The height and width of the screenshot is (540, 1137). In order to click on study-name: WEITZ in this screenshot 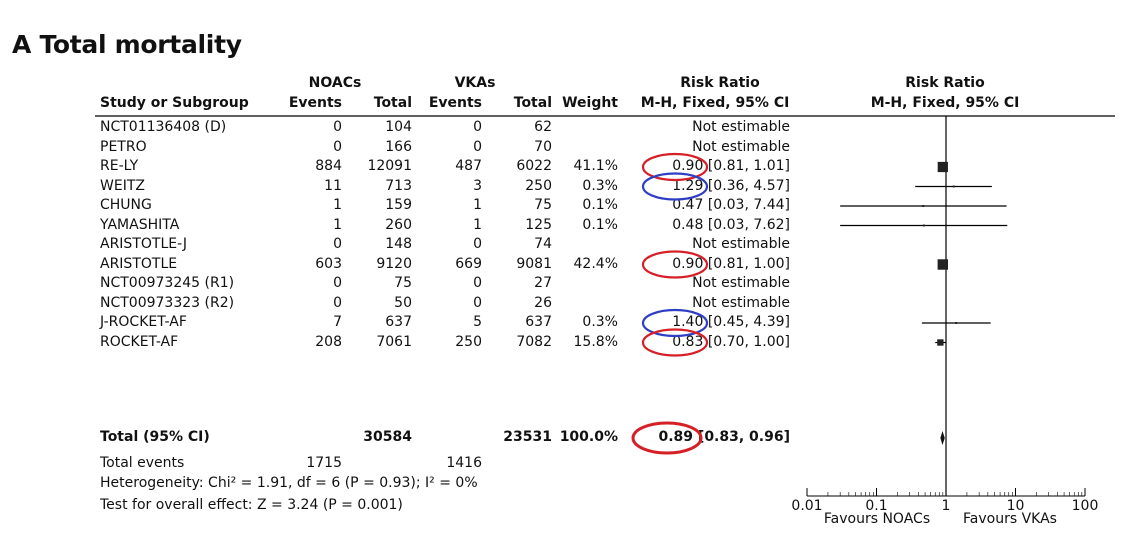, I will do `click(122, 185)`.